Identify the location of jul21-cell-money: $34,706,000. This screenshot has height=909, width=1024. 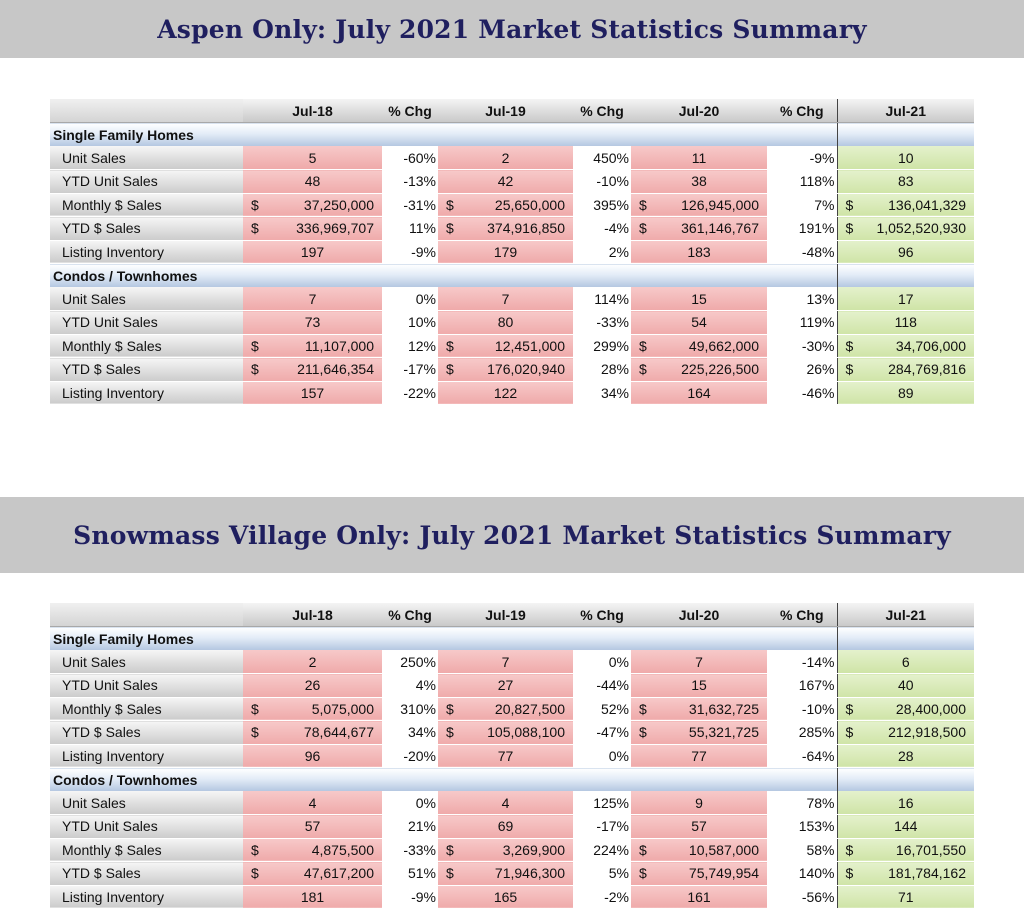
(906, 345).